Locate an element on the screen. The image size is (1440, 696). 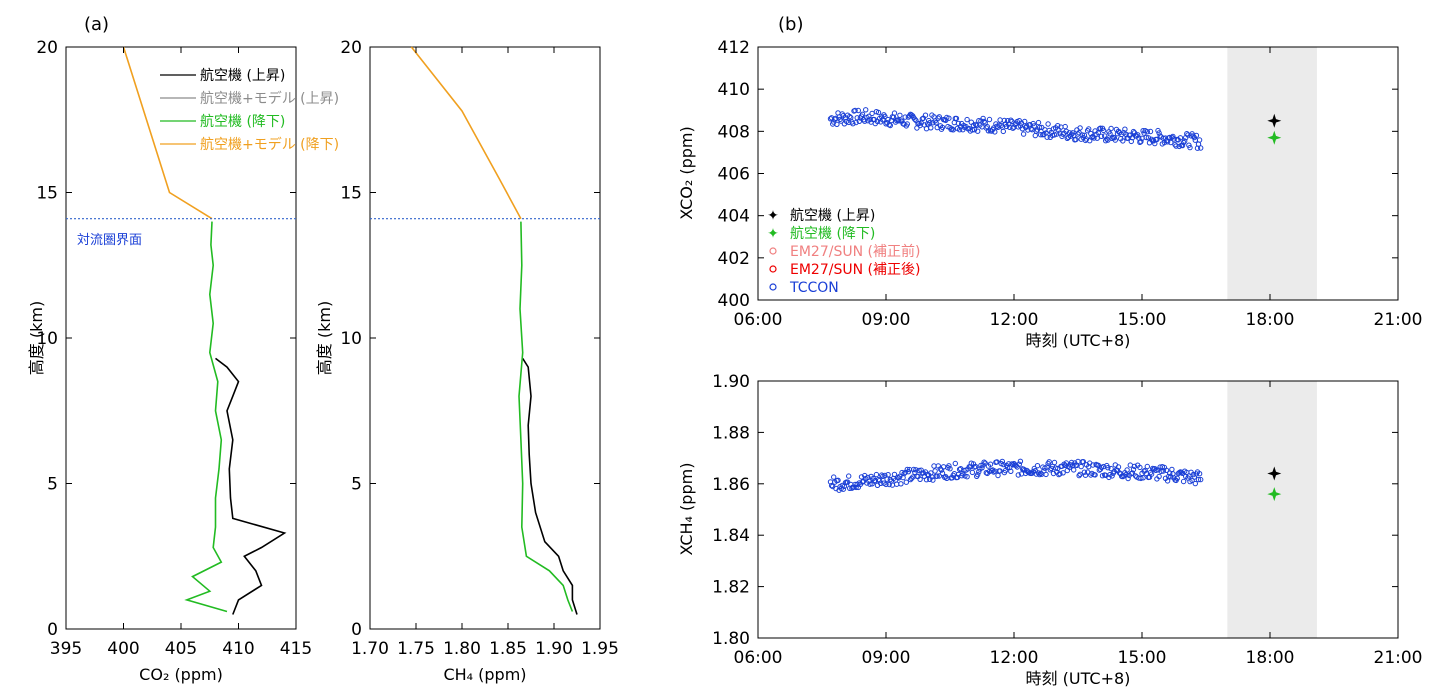
legend-descent: 航空機 (降下) is located at coordinates (242, 122).